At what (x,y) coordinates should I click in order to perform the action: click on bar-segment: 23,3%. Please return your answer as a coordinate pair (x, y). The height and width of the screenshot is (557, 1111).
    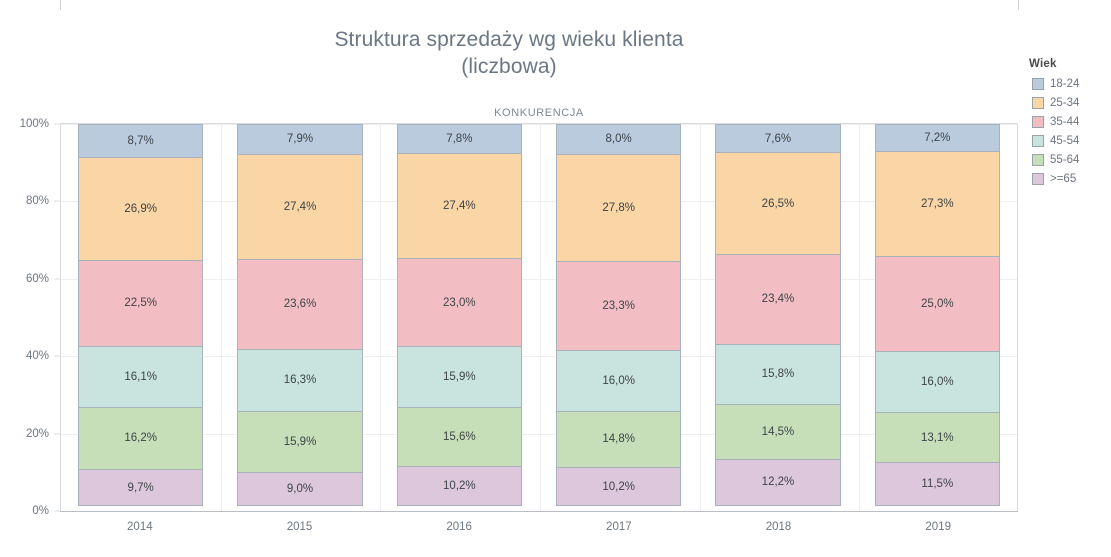
    Looking at the image, I should click on (618, 305).